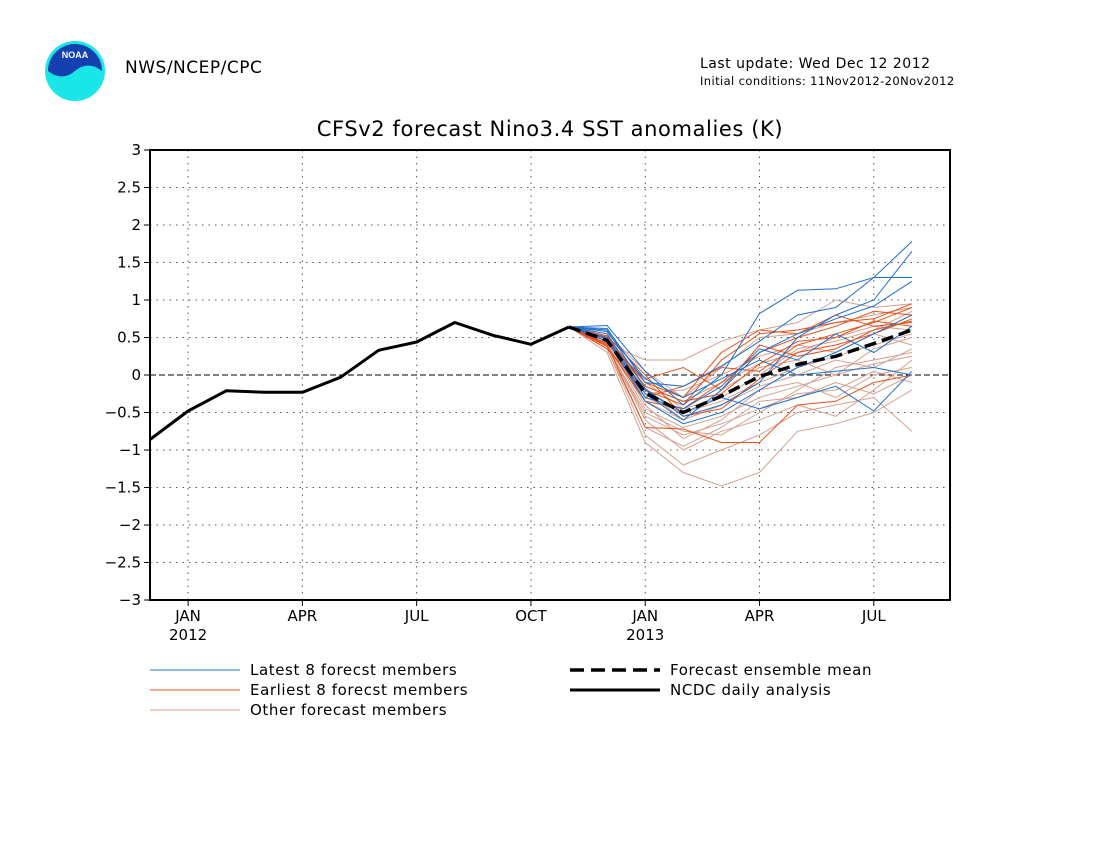 Image resolution: width=1100 pixels, height=850 pixels. What do you see at coordinates (136, 375) in the screenshot?
I see `y-tick-label: 0` at bounding box center [136, 375].